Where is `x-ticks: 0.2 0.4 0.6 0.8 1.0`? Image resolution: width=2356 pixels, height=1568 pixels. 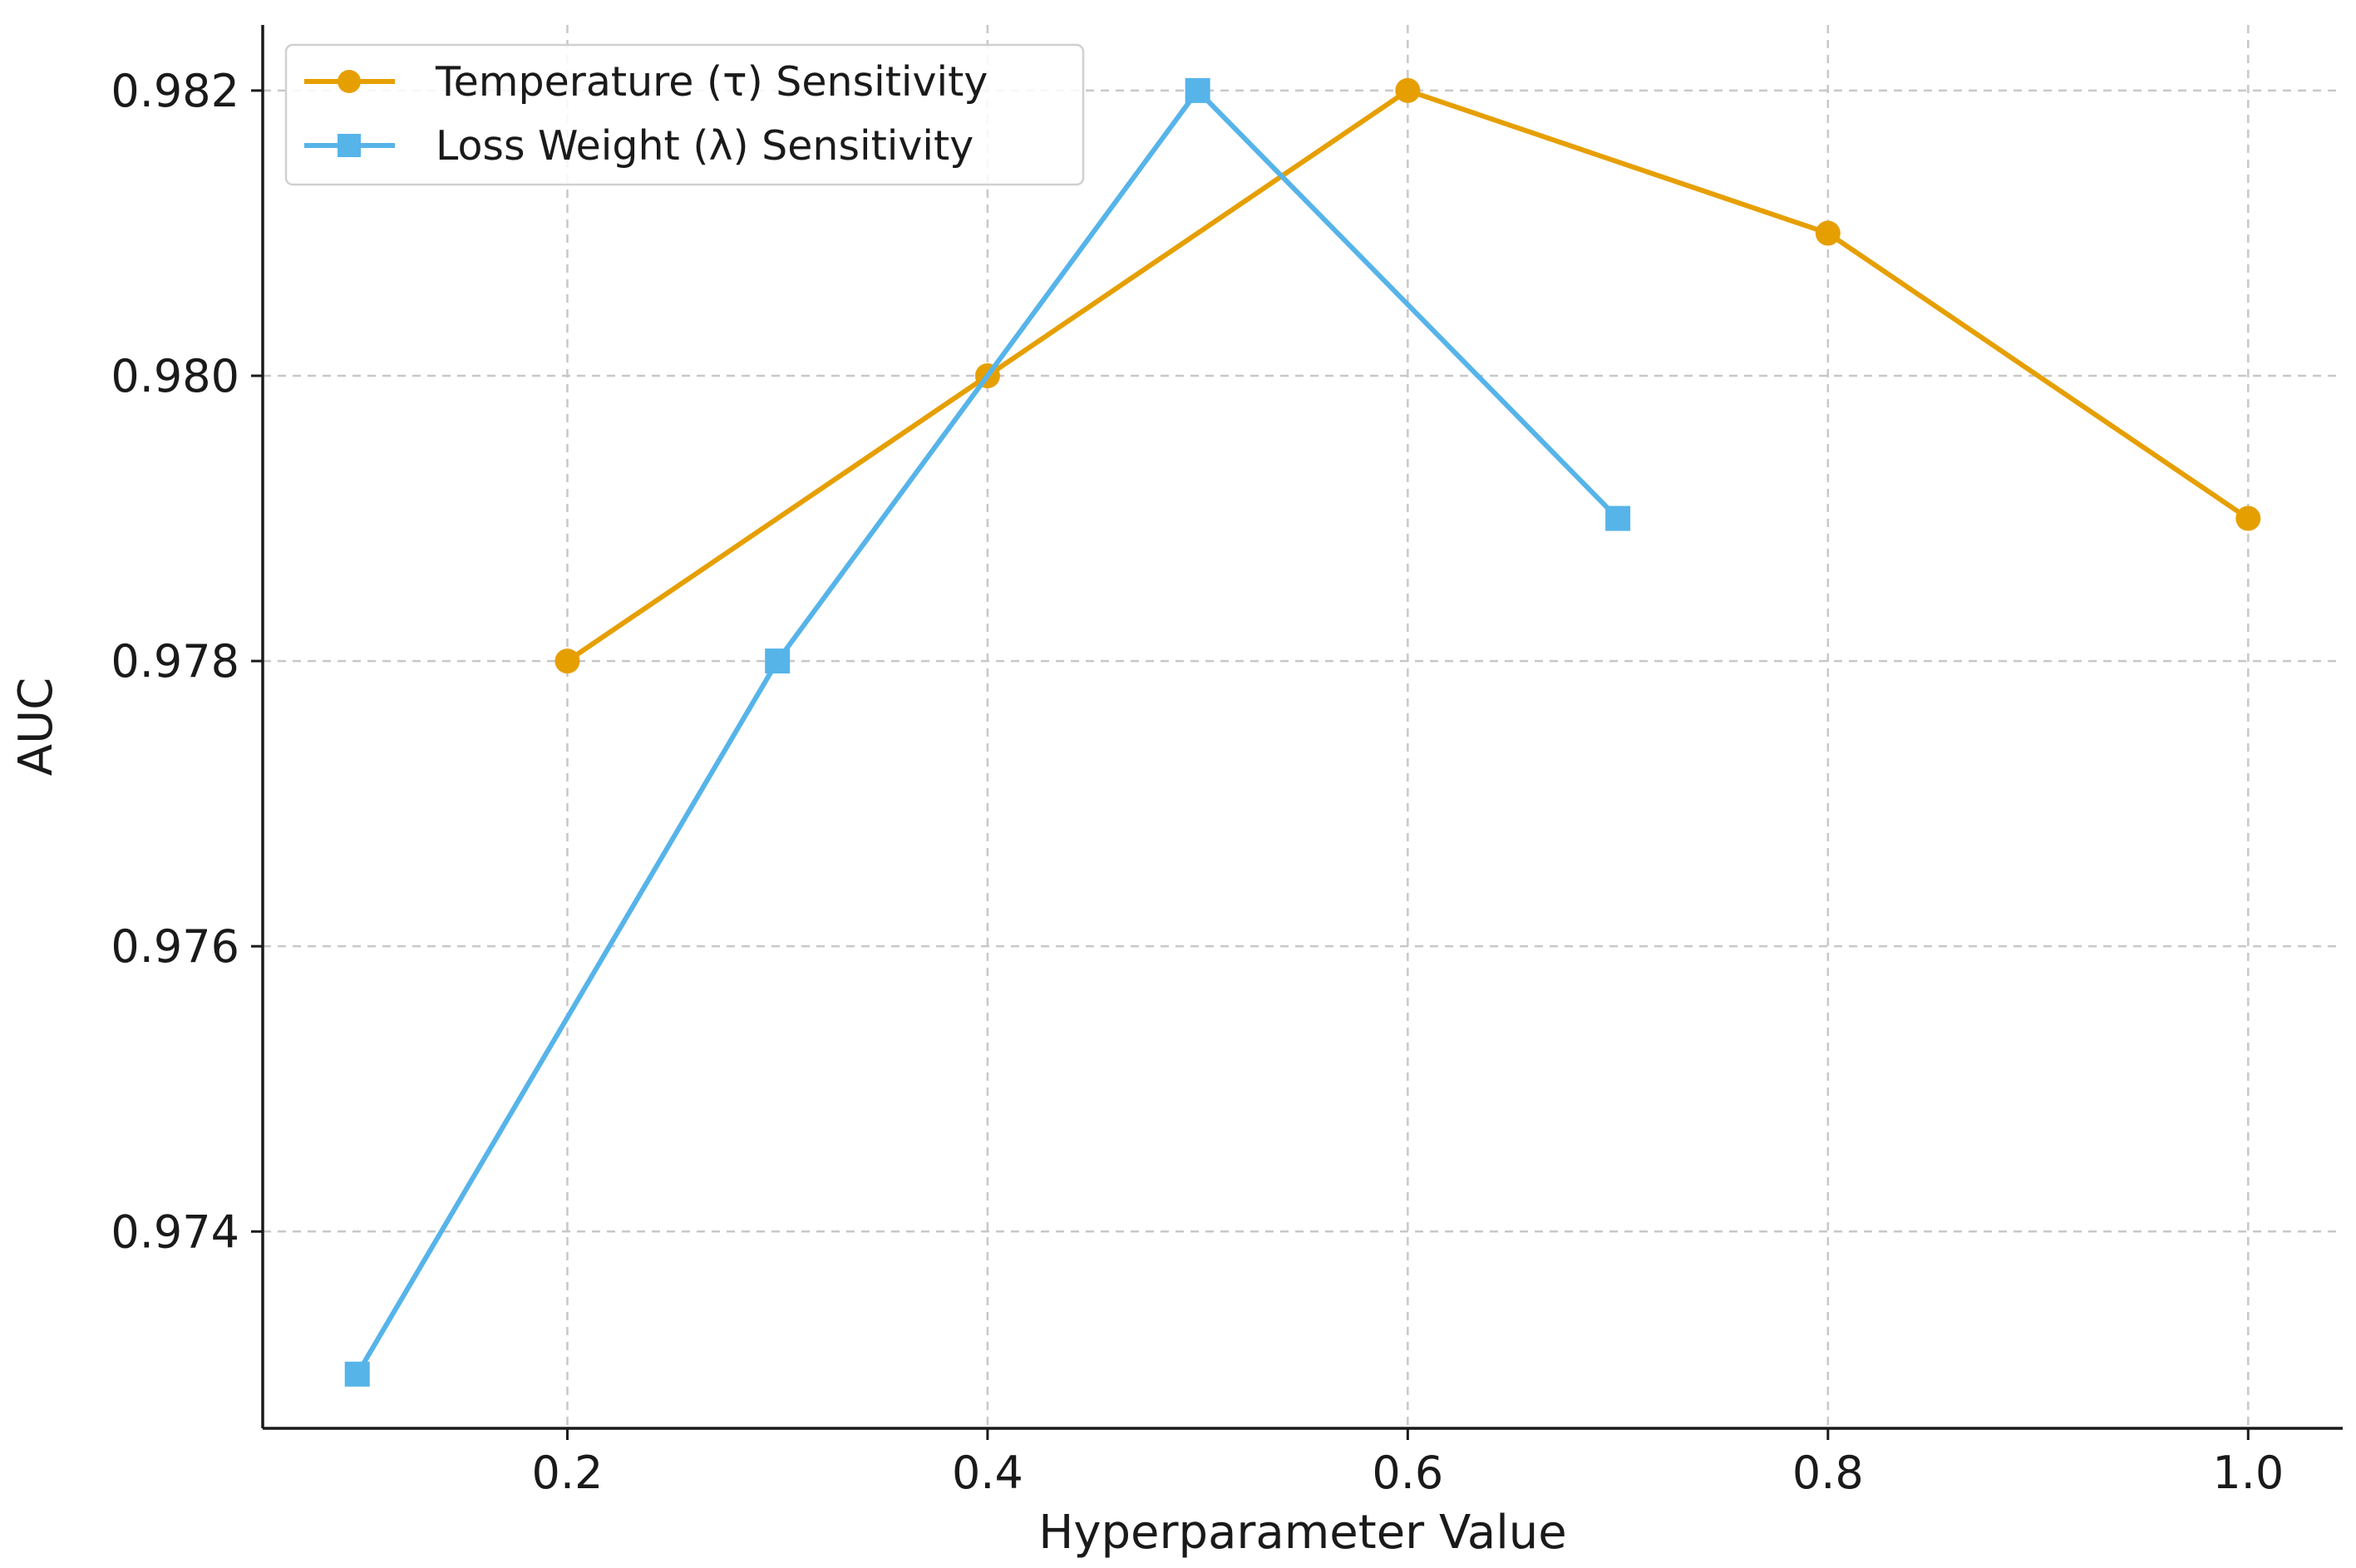 x-ticks: 0.2 0.4 0.6 0.8 1.0 is located at coordinates (1408, 1463).